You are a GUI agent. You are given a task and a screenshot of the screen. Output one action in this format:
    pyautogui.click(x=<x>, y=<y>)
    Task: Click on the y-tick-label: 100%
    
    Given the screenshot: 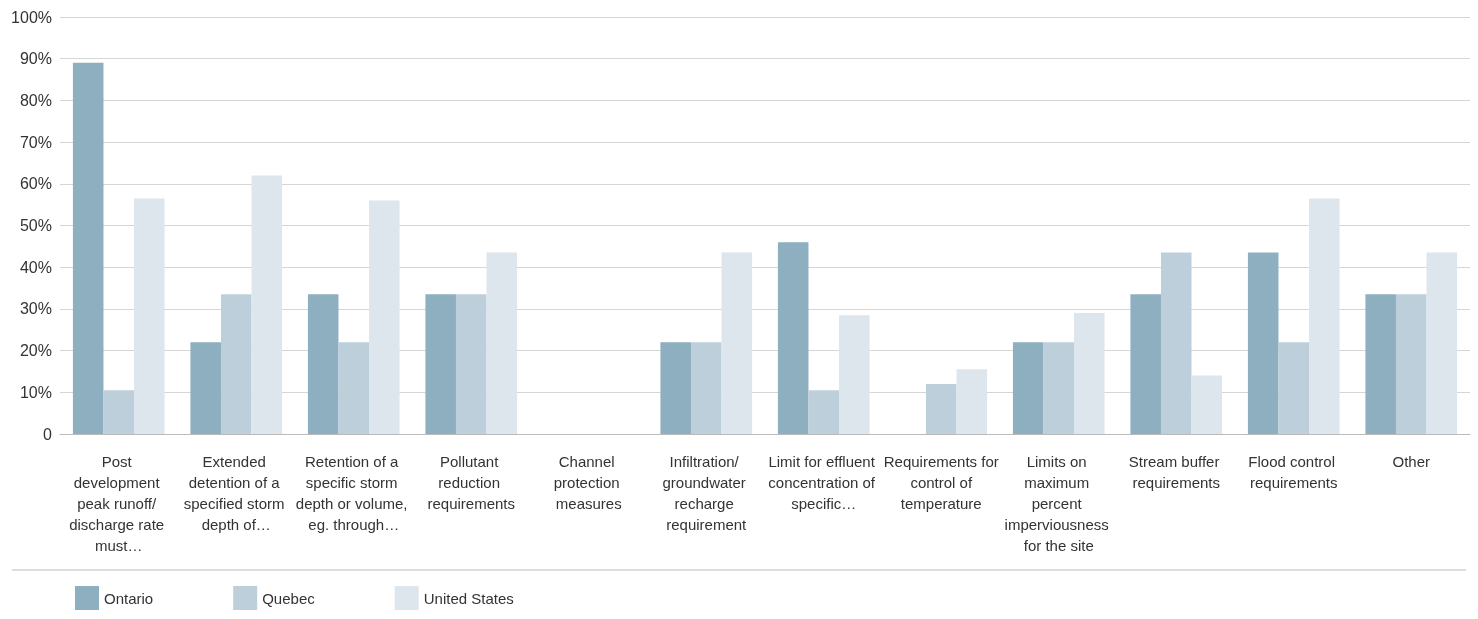 What is the action you would take?
    pyautogui.click(x=31, y=17)
    